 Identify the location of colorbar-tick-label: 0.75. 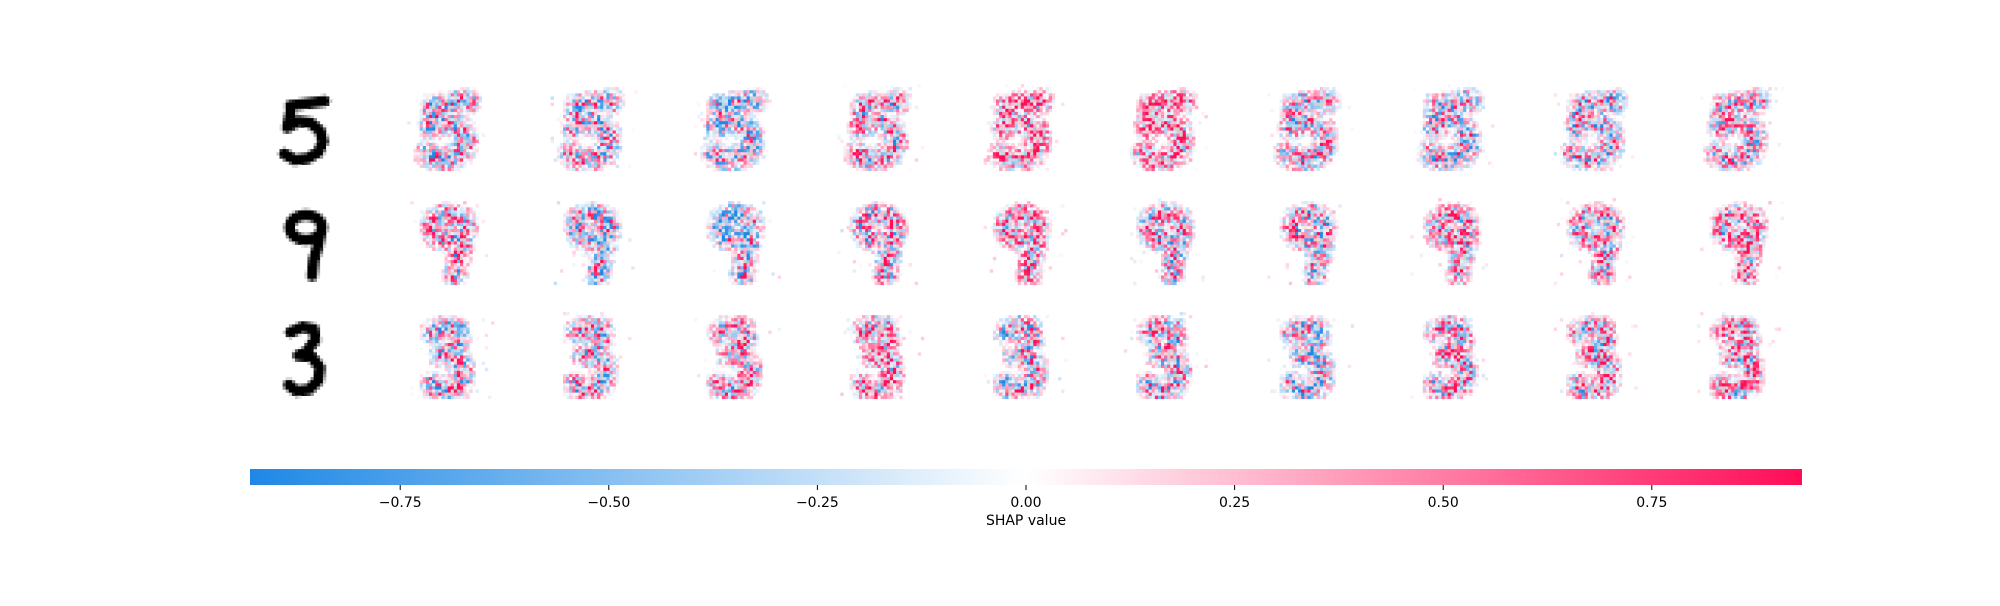
(1651, 503).